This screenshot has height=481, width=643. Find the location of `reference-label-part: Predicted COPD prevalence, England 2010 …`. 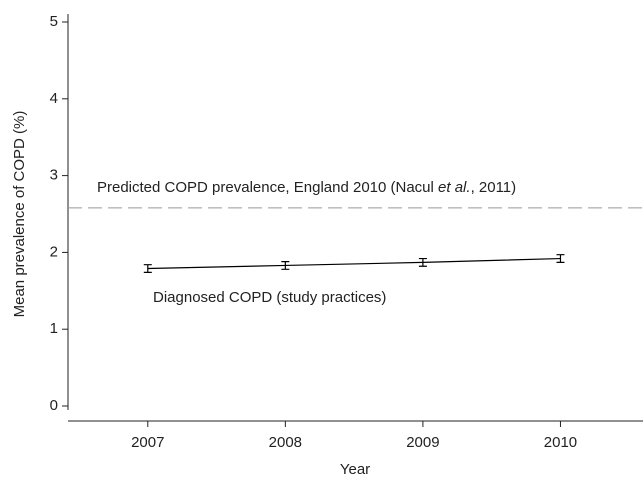

reference-label-part: Predicted COPD prevalence, England 2010 … is located at coordinates (267, 187).